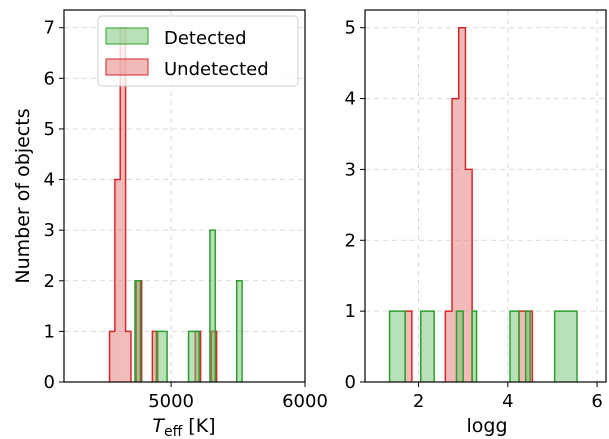 The image size is (609, 439). I want to click on y-tick-label: 7, so click(49, 28).